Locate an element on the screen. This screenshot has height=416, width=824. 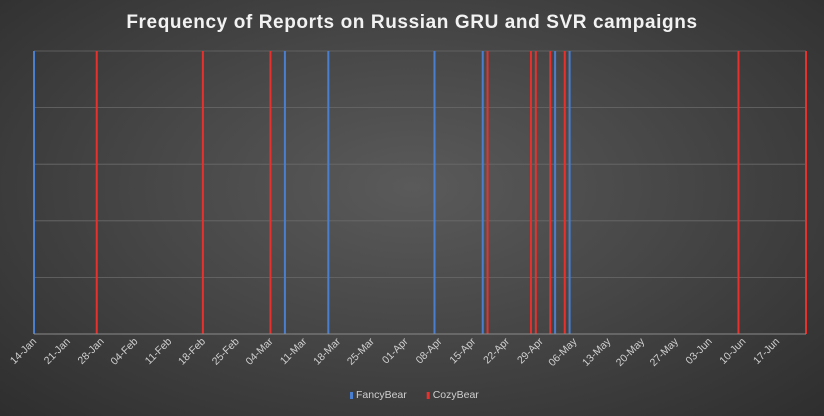
x-tick-label: 03-Jun is located at coordinates (698, 351).